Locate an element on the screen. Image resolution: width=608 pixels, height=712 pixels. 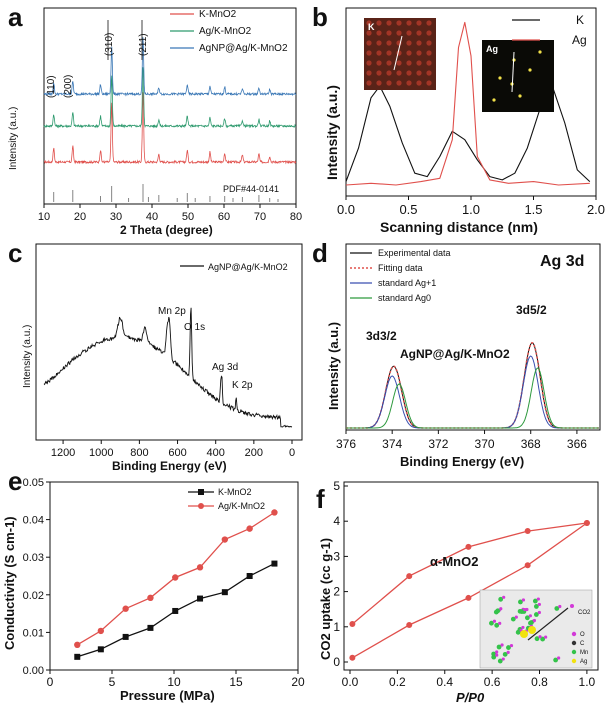
panel-a-xlabel: 2 Theta (degree) is located at coordinates (166, 230).